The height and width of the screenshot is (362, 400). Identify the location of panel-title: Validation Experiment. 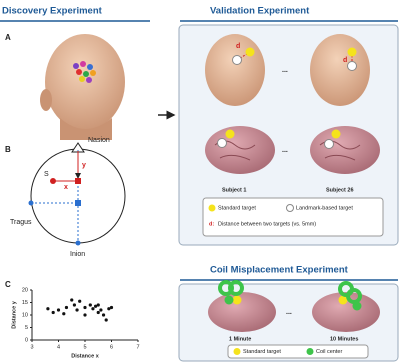
(260, 11).